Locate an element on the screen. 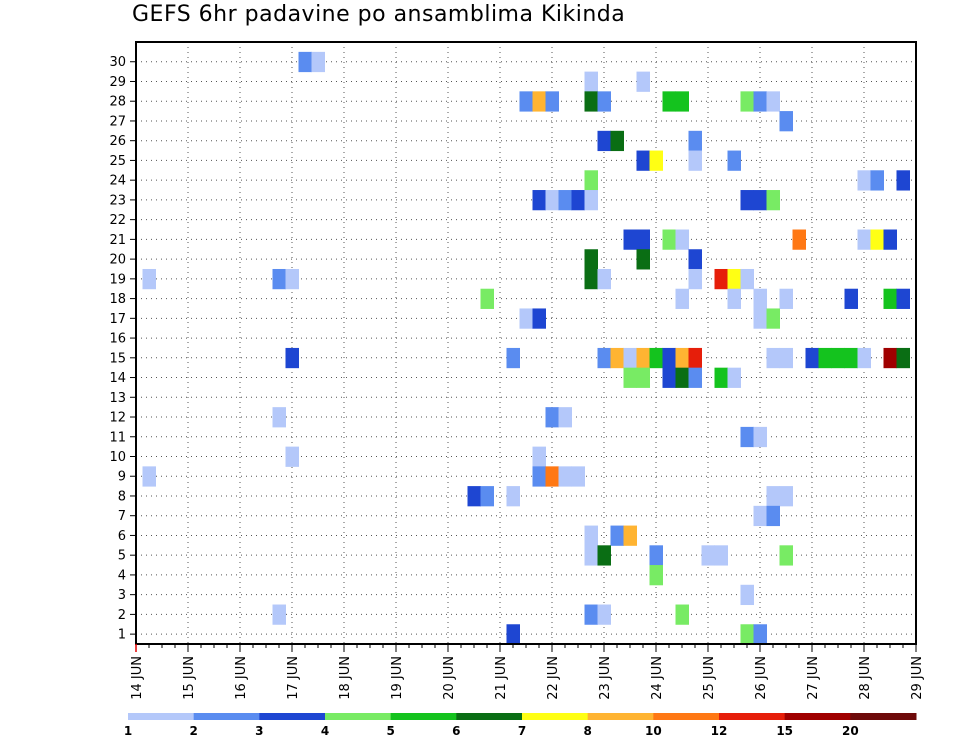 Image resolution: width=960 pixels, height=742 pixels. x-tick-label: 28 JUN is located at coordinates (865, 678).